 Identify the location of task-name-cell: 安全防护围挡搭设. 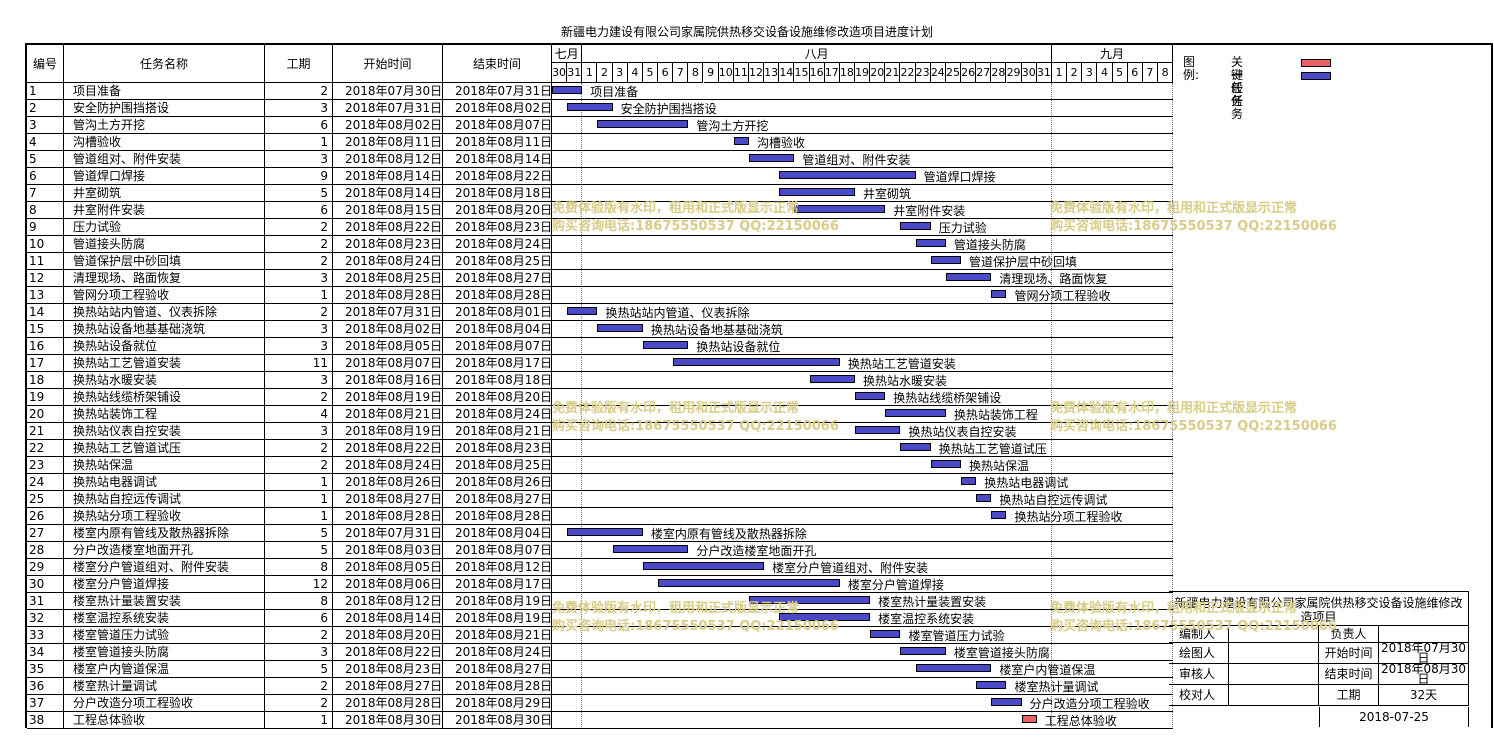
(146, 108).